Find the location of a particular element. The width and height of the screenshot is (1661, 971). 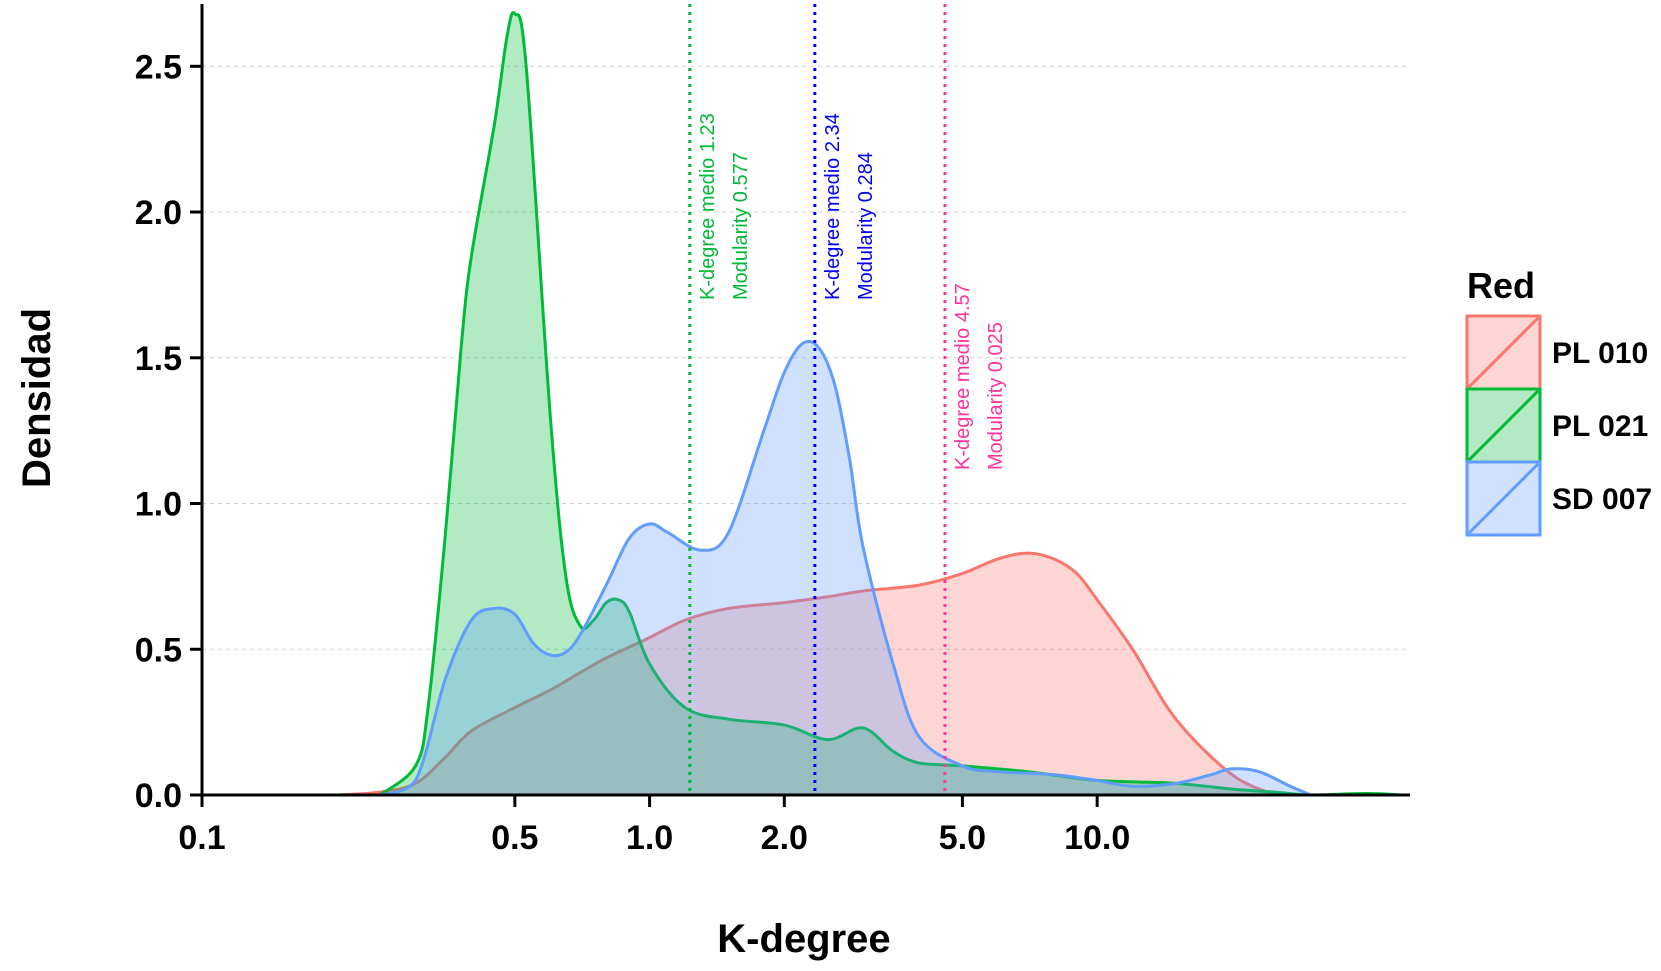

y-axis-title: Densidad is located at coordinates (37, 398).